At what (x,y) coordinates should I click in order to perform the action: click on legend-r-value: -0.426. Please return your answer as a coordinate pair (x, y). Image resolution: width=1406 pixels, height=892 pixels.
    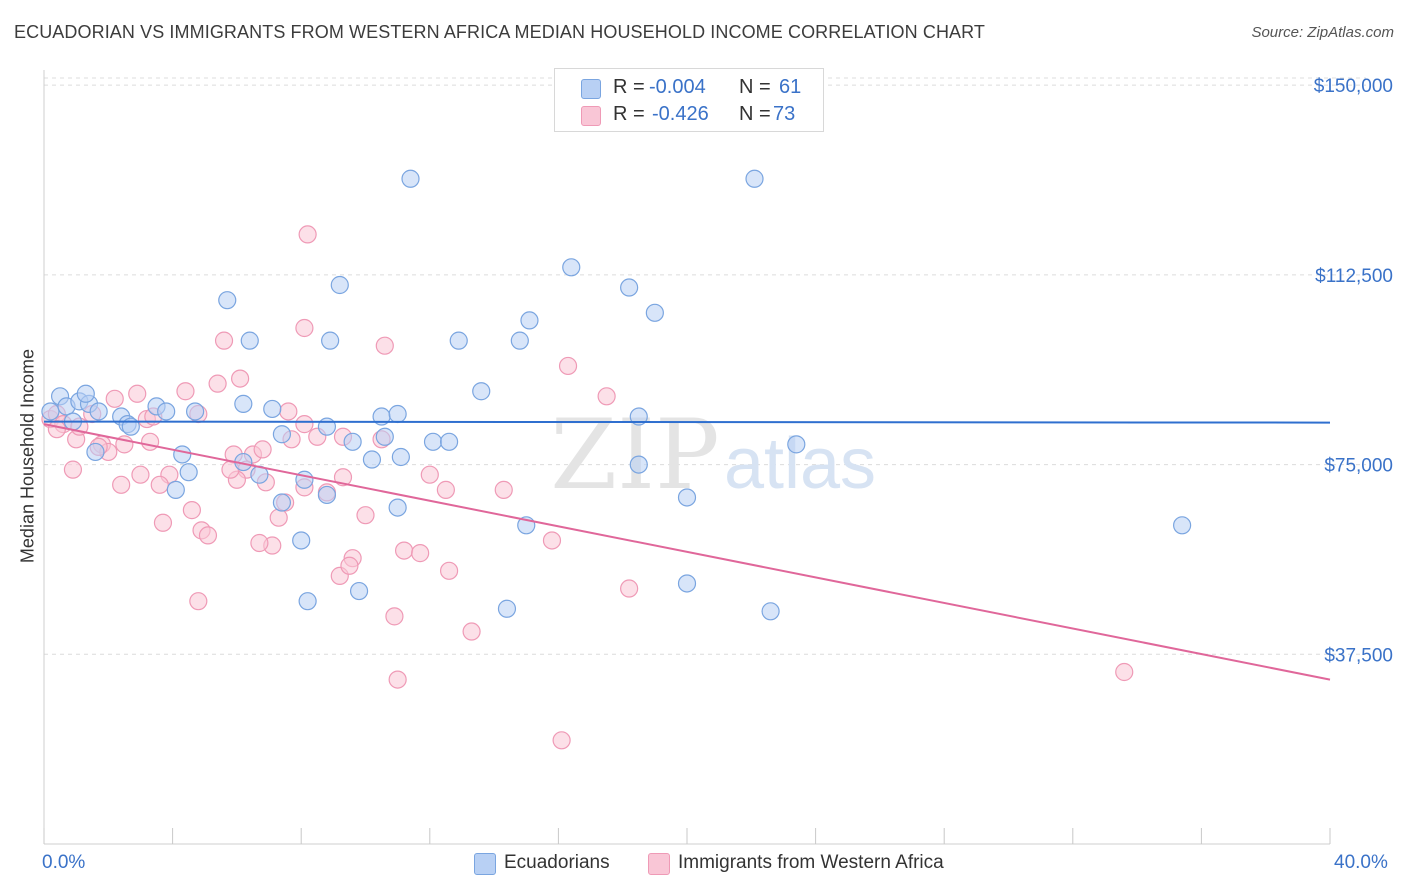
    Looking at the image, I should click on (680, 114).